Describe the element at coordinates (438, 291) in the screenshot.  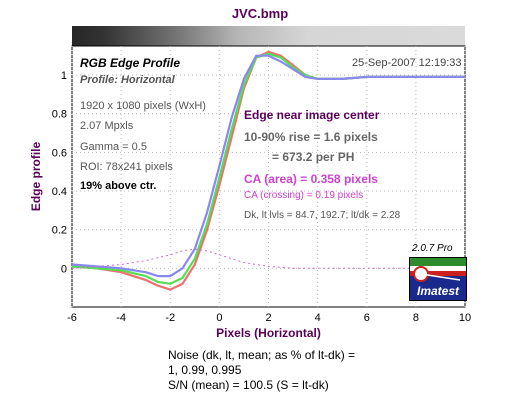
I see `logo-text: Imatest` at that location.